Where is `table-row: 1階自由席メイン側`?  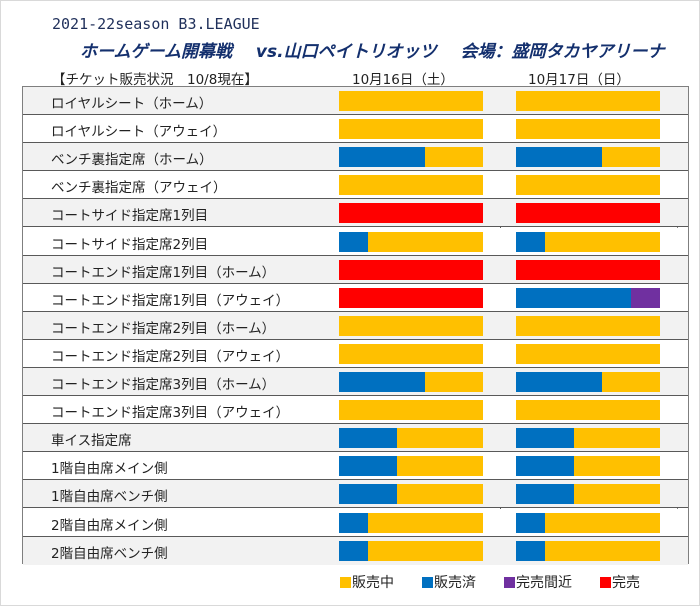 table-row: 1階自由席メイン側 is located at coordinates (355, 466).